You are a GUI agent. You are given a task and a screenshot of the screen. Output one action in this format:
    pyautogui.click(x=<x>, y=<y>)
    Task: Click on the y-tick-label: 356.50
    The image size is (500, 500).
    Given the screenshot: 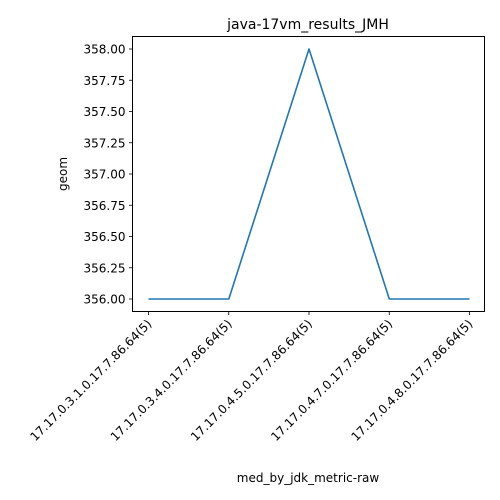 What is the action you would take?
    pyautogui.click(x=105, y=237)
    